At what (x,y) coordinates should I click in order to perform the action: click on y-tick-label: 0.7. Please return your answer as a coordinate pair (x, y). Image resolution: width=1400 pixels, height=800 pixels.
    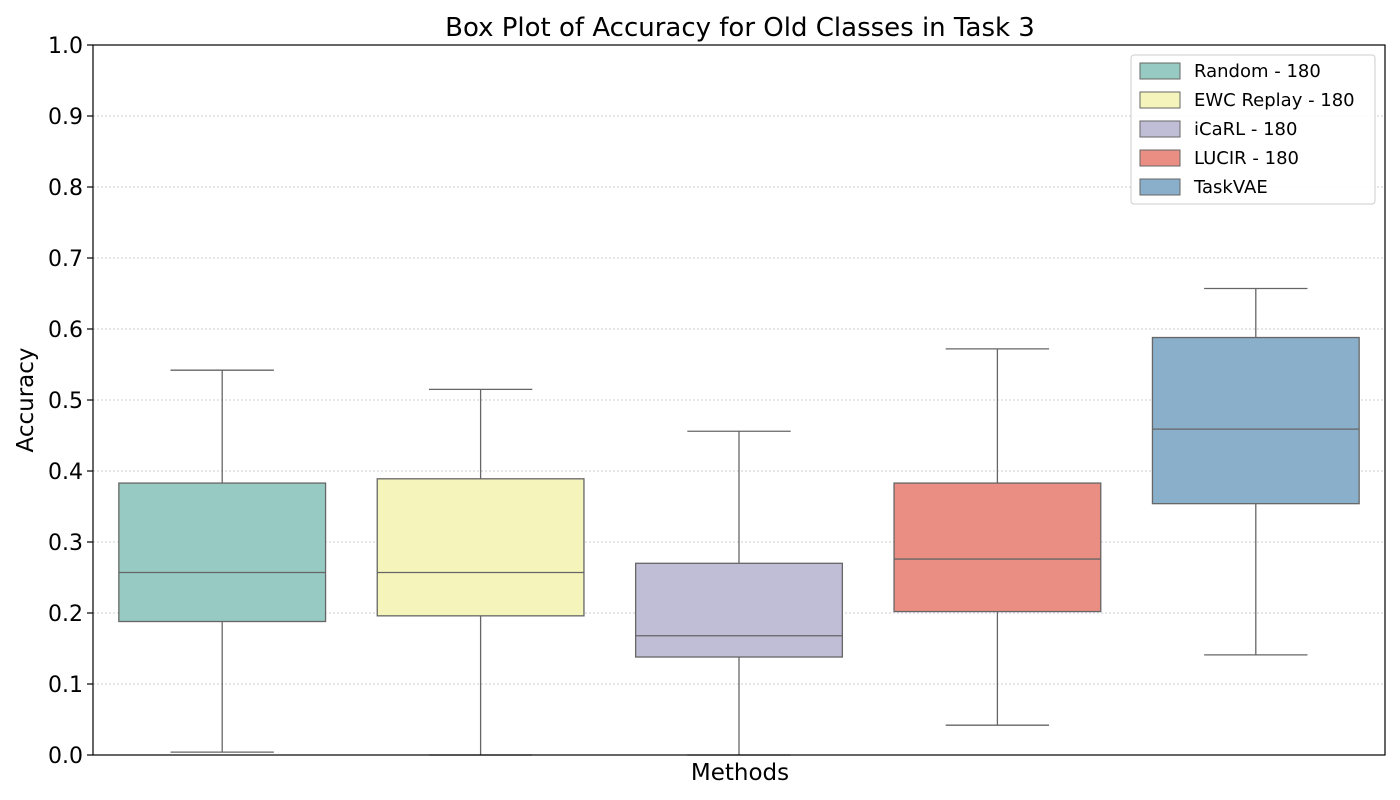
    Looking at the image, I should click on (65, 259).